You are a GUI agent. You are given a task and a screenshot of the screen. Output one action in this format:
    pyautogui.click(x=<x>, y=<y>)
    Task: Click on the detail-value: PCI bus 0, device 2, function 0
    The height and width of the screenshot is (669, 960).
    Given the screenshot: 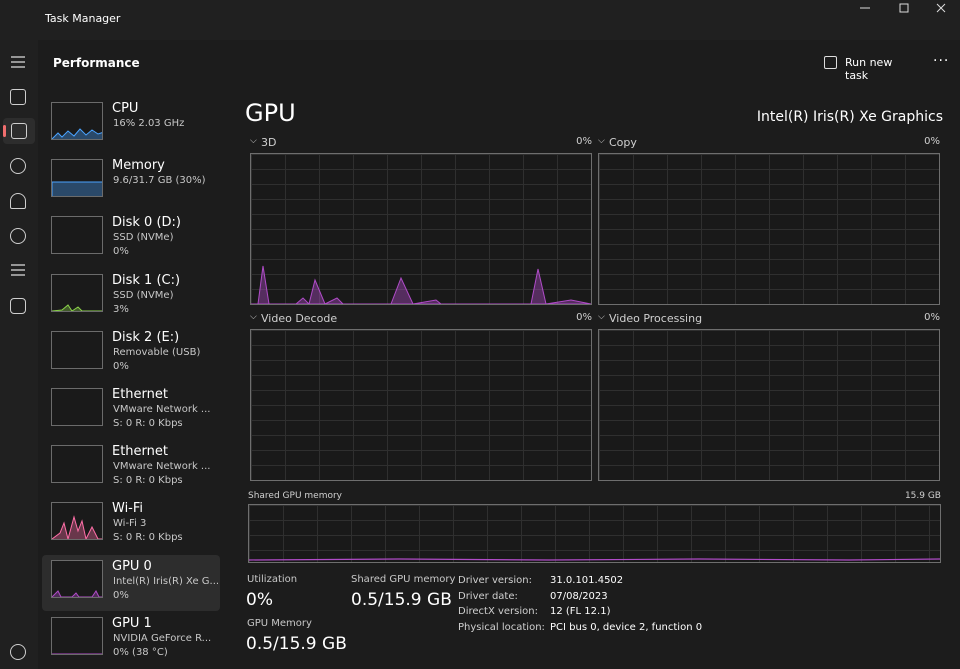 What is the action you would take?
    pyautogui.click(x=626, y=627)
    